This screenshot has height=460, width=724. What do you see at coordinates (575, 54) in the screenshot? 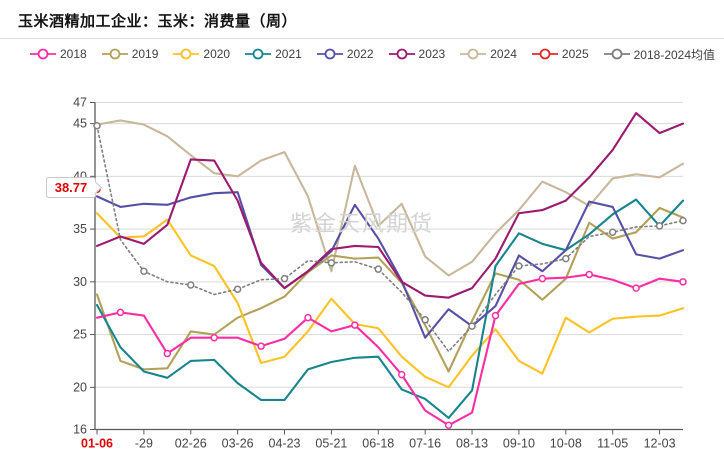
I see `legend-label: 2025` at bounding box center [575, 54].